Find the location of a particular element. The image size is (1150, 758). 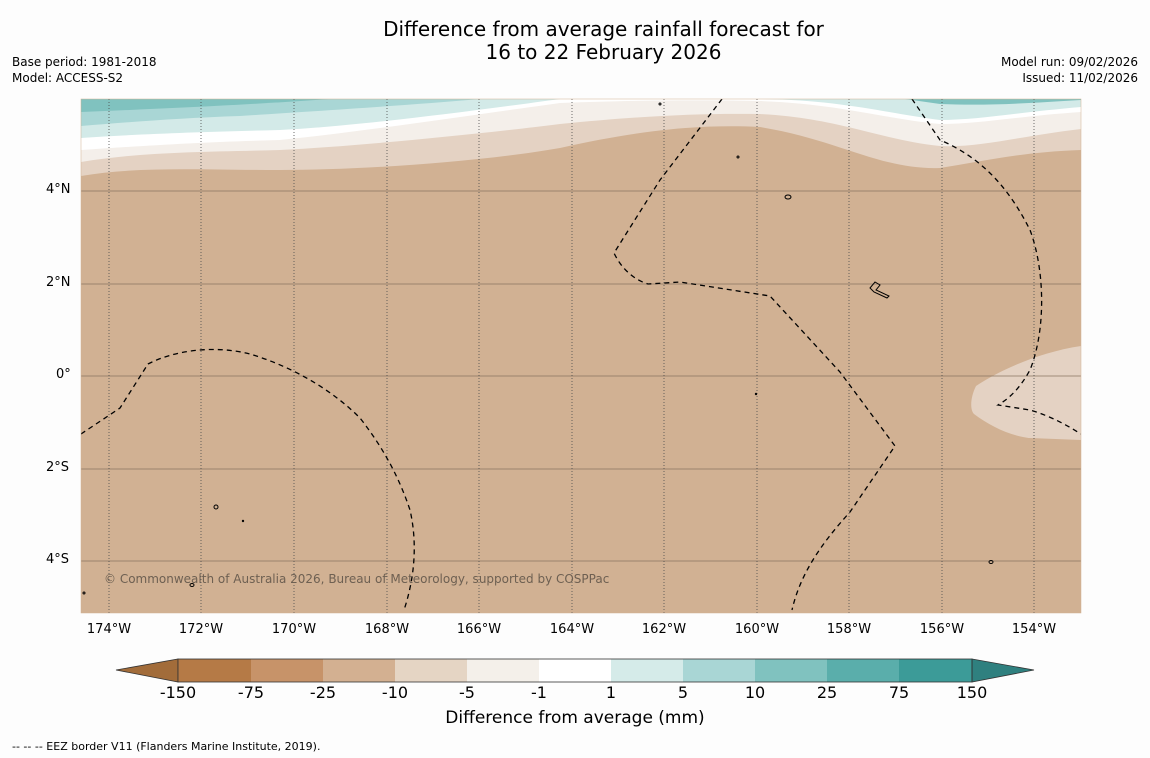

colorbar-label: 25 is located at coordinates (827, 692).